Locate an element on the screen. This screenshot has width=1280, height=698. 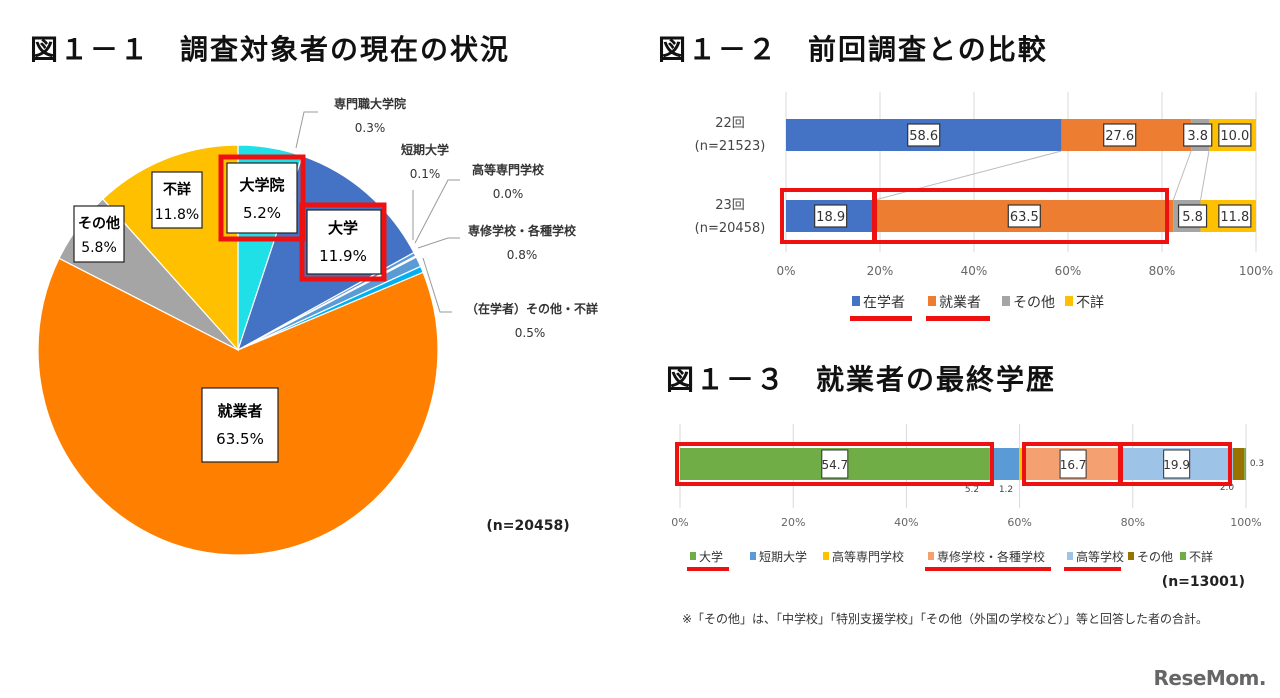
legend-item: 短期大学 is located at coordinates (783, 556).